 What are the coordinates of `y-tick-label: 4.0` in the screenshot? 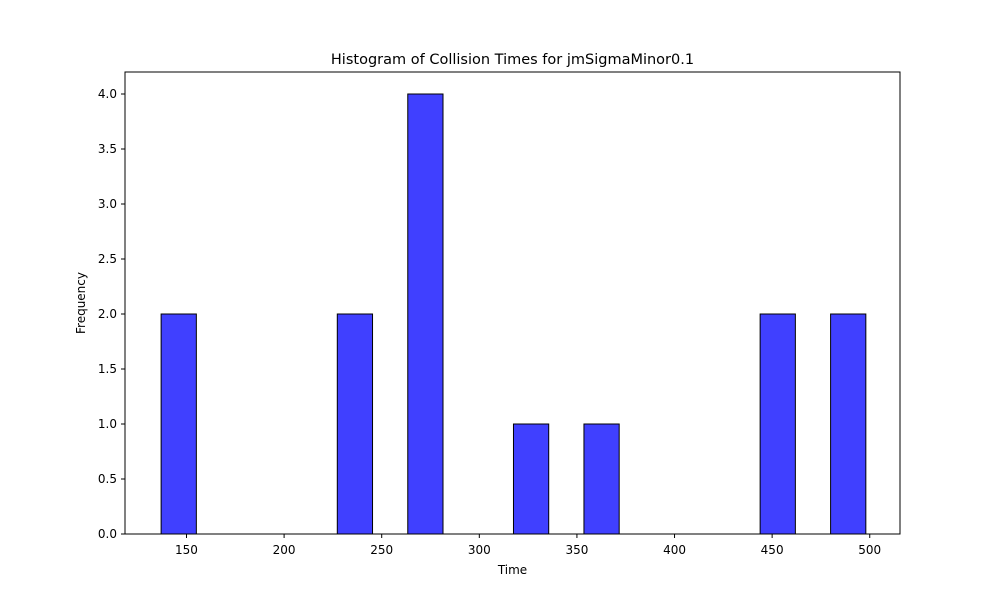 It's located at (107, 94).